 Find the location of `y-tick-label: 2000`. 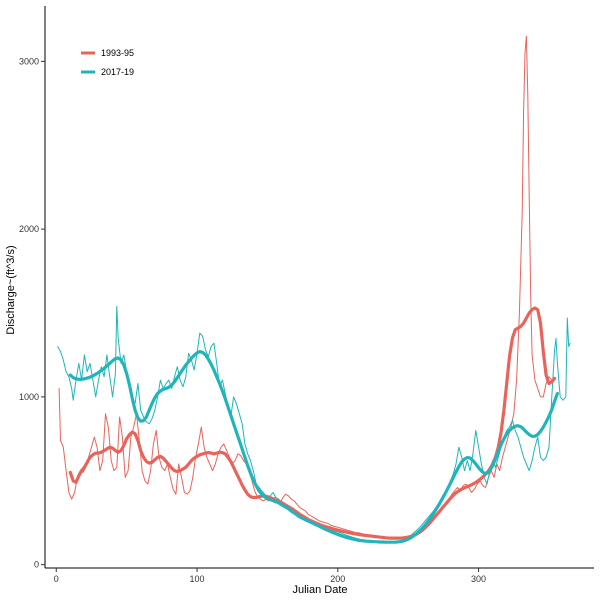

y-tick-label: 2000 is located at coordinates (29, 229).